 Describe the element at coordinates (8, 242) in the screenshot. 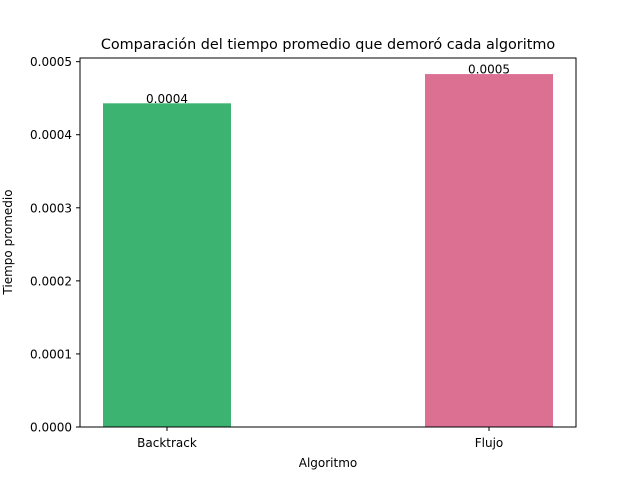

I see `y-axis-title: Tiempo promedio` at that location.